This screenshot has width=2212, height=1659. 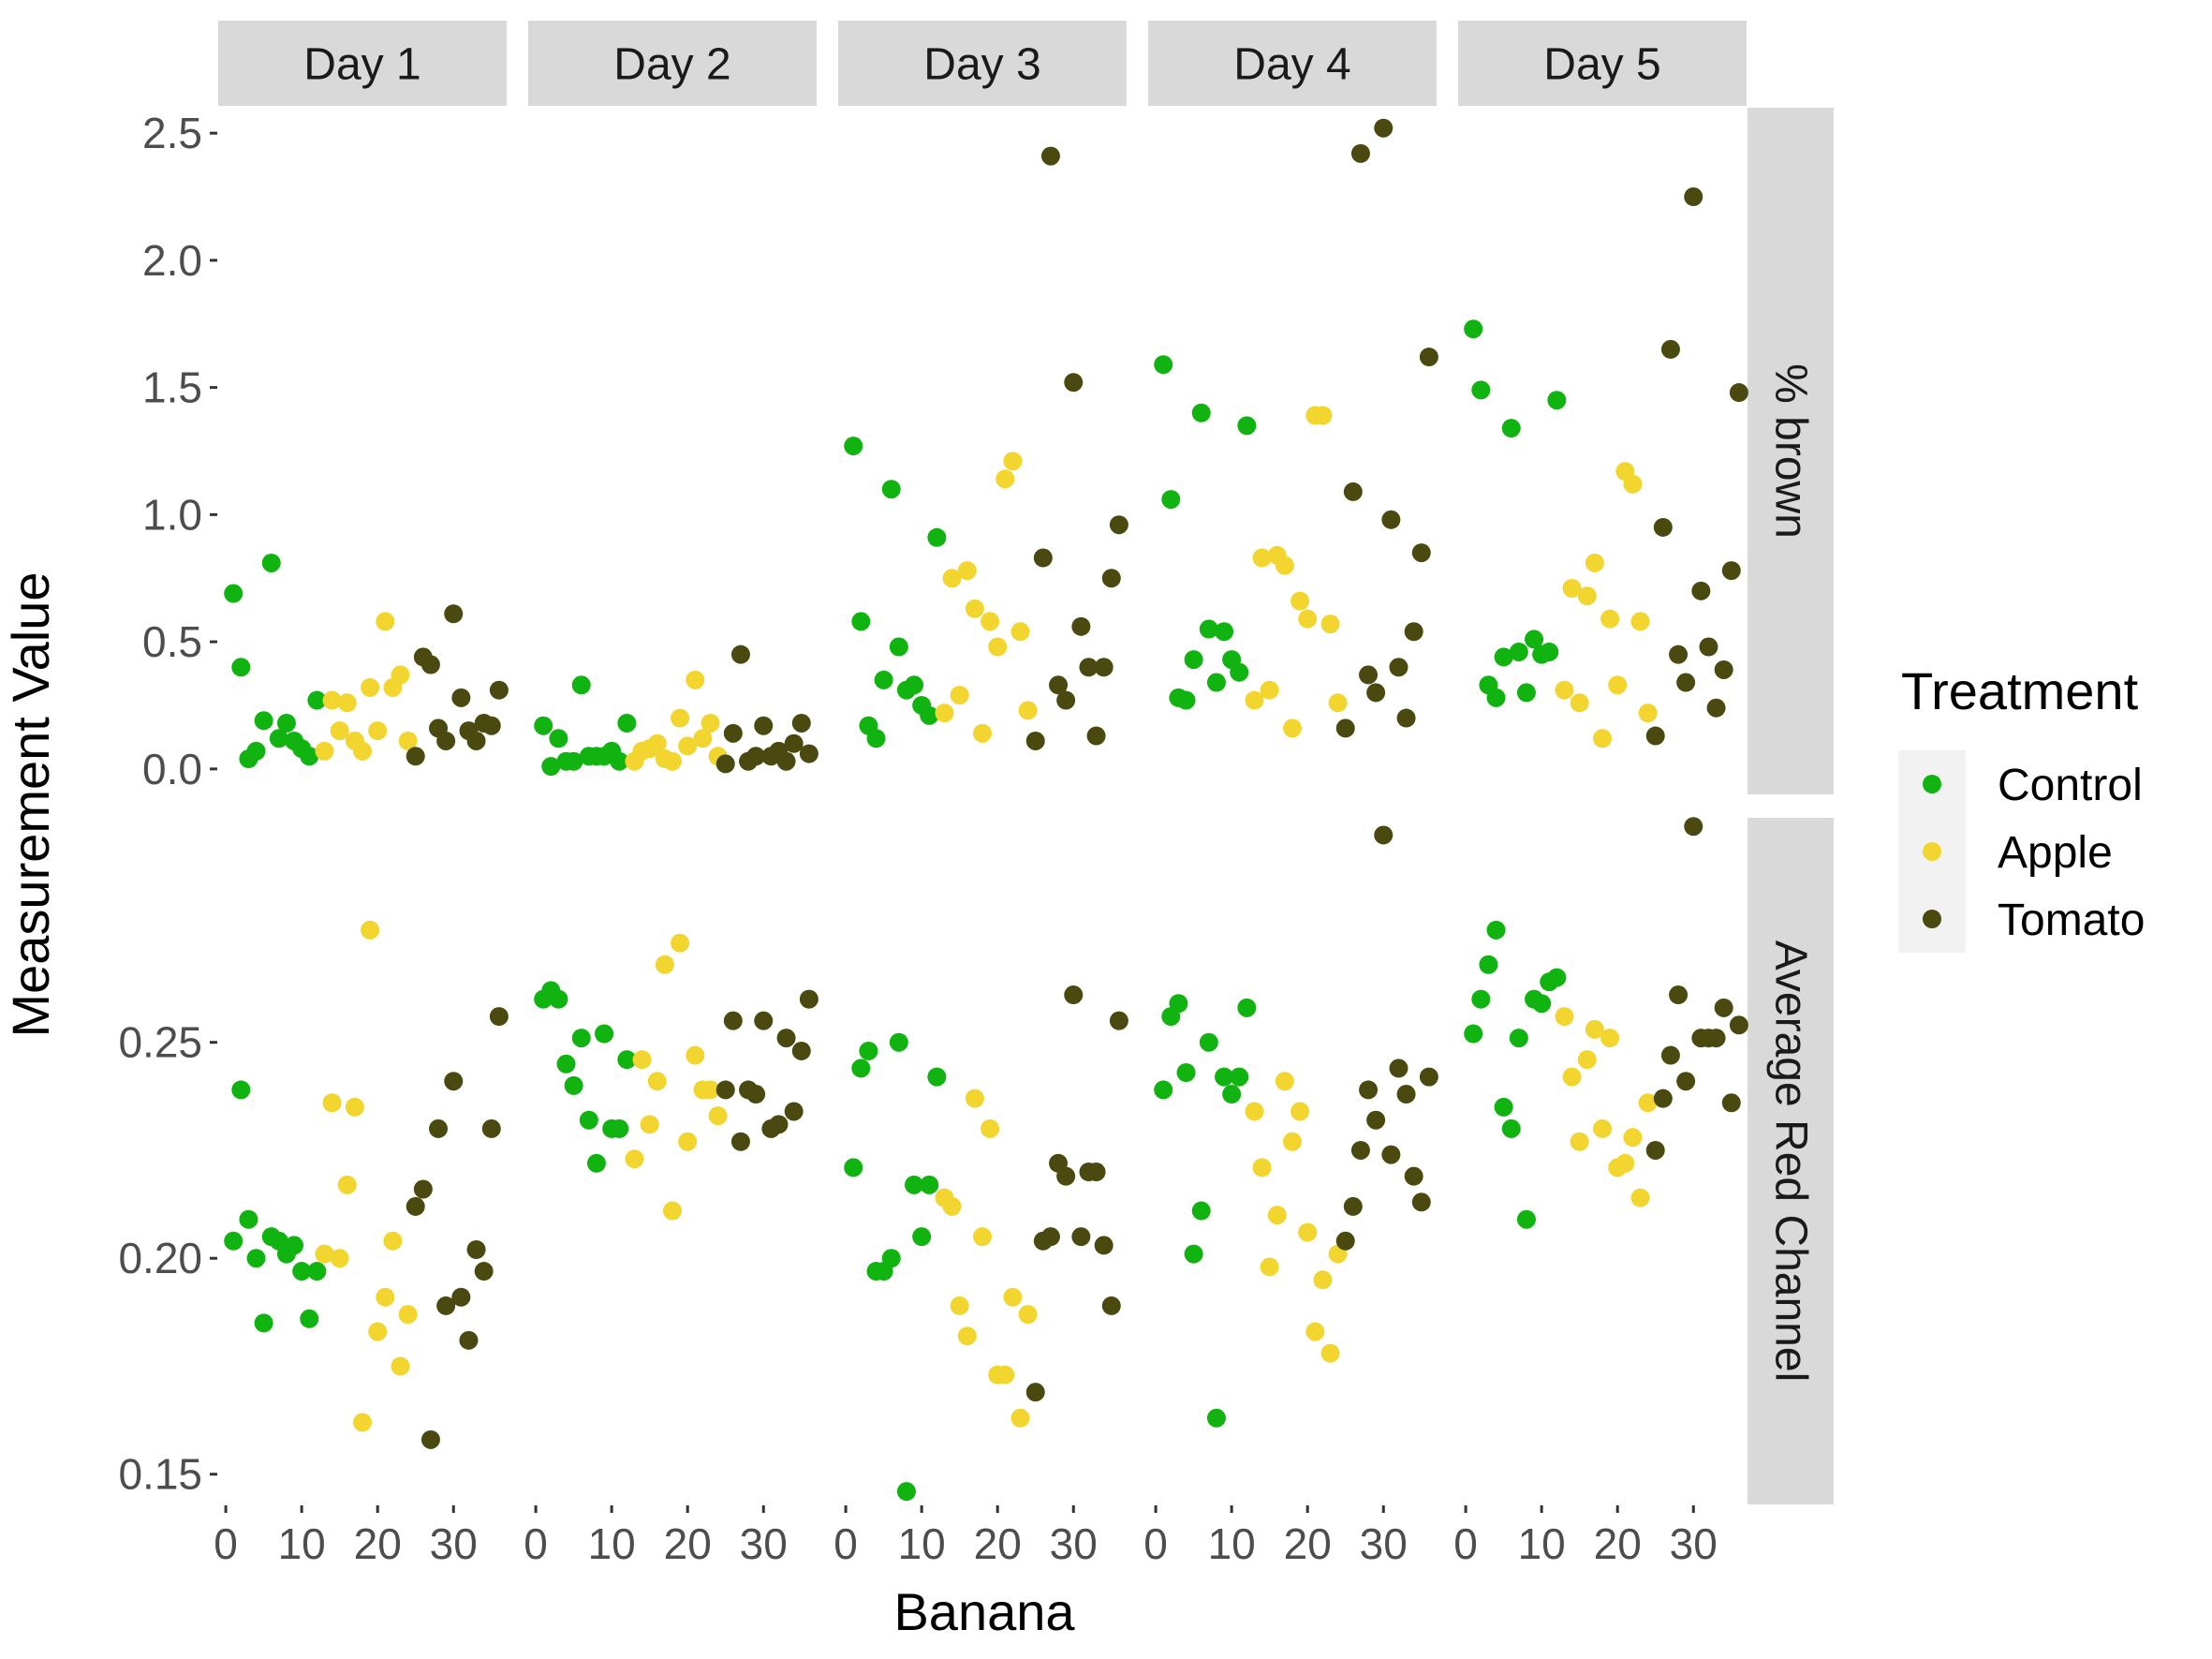 I want to click on legend-marker-control, so click(x=1932, y=784).